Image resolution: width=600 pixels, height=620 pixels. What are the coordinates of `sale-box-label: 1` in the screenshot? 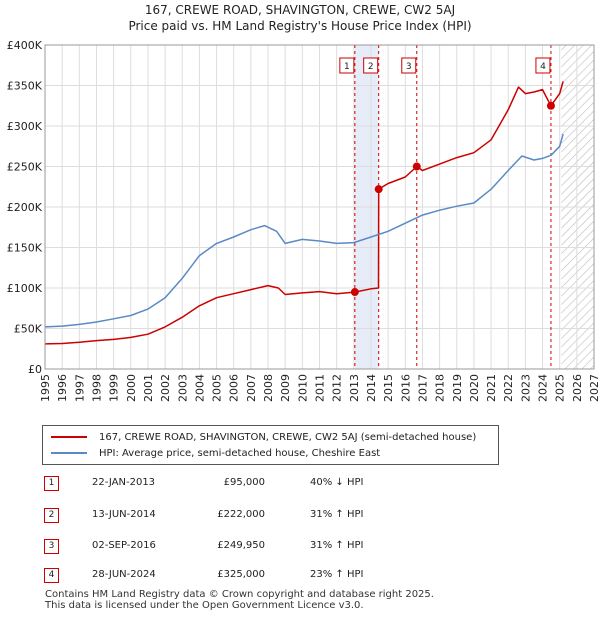 It's located at (347, 67).